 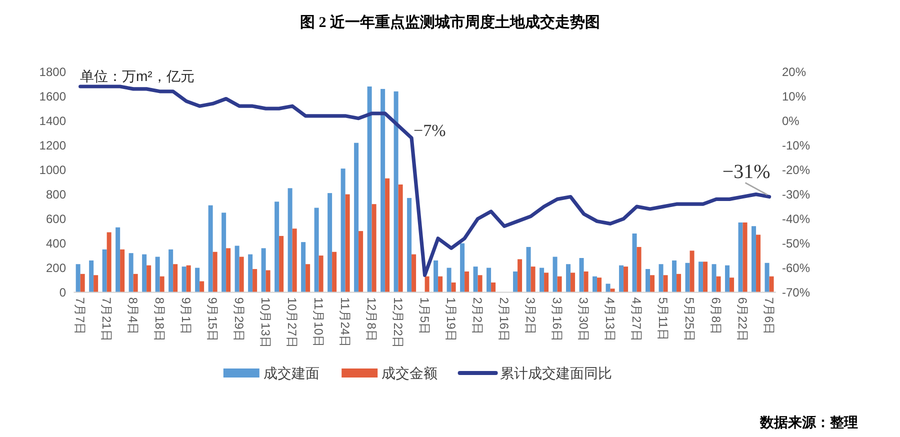 I want to click on y-axis-title: 单位：万m²，亿元, so click(x=137, y=76).